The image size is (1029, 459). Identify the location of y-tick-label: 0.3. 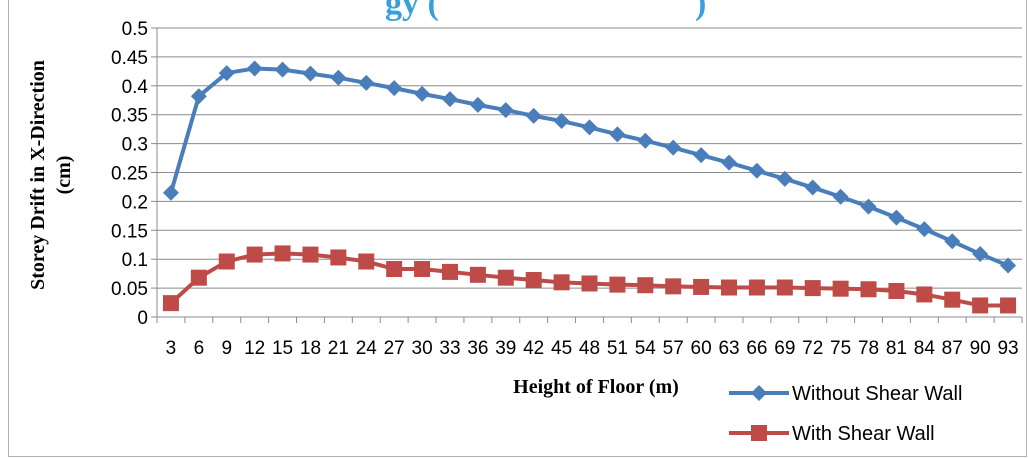
(135, 145).